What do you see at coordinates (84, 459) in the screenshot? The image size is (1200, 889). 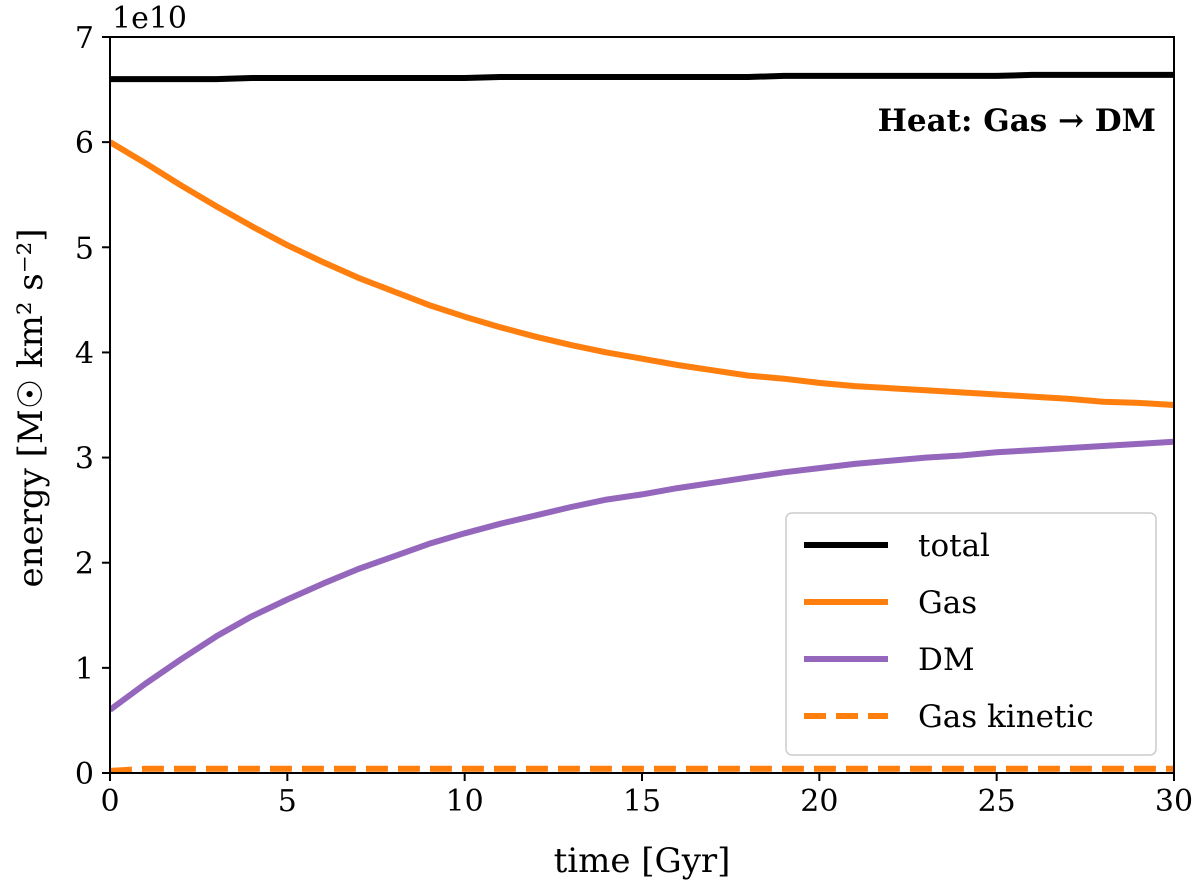 I see `y-tick-label: 3` at bounding box center [84, 459].